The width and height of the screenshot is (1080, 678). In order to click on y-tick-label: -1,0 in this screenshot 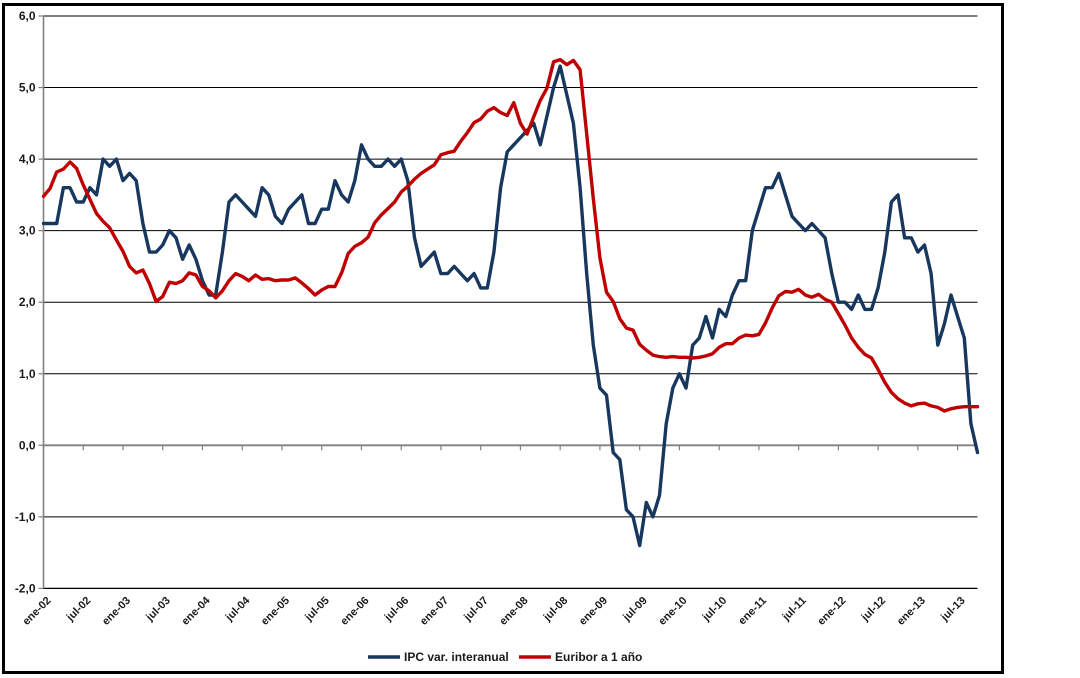, I will do `click(25, 517)`.